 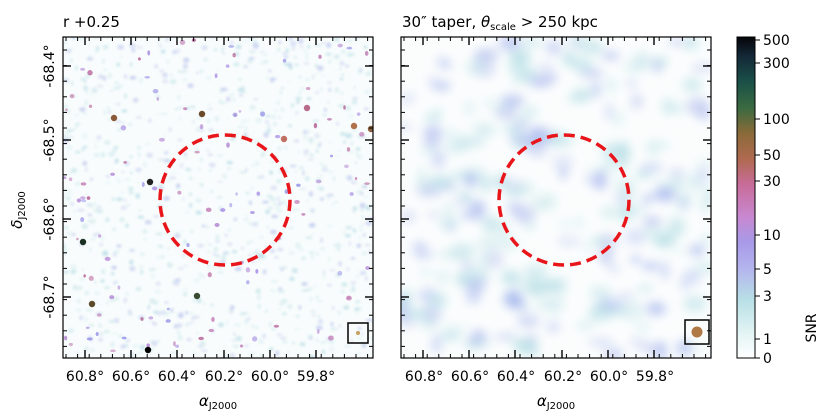 I want to click on colorbar-tick-label: 0, so click(x=767, y=359).